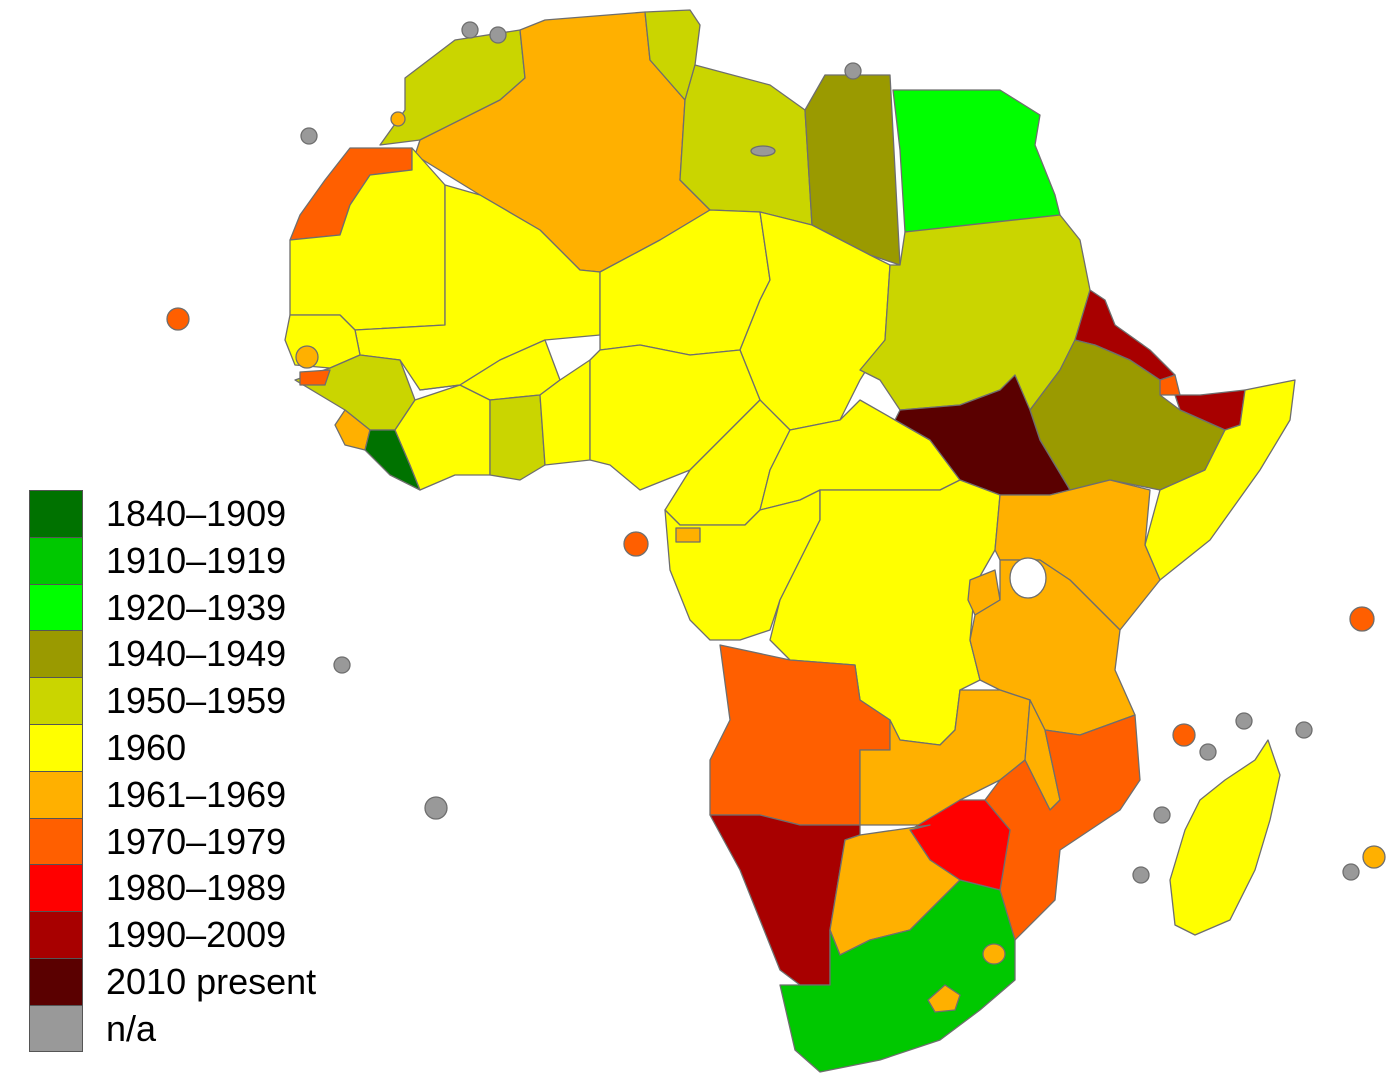  Describe the element at coordinates (436, 808) in the screenshot. I see `island-st-helena` at that location.